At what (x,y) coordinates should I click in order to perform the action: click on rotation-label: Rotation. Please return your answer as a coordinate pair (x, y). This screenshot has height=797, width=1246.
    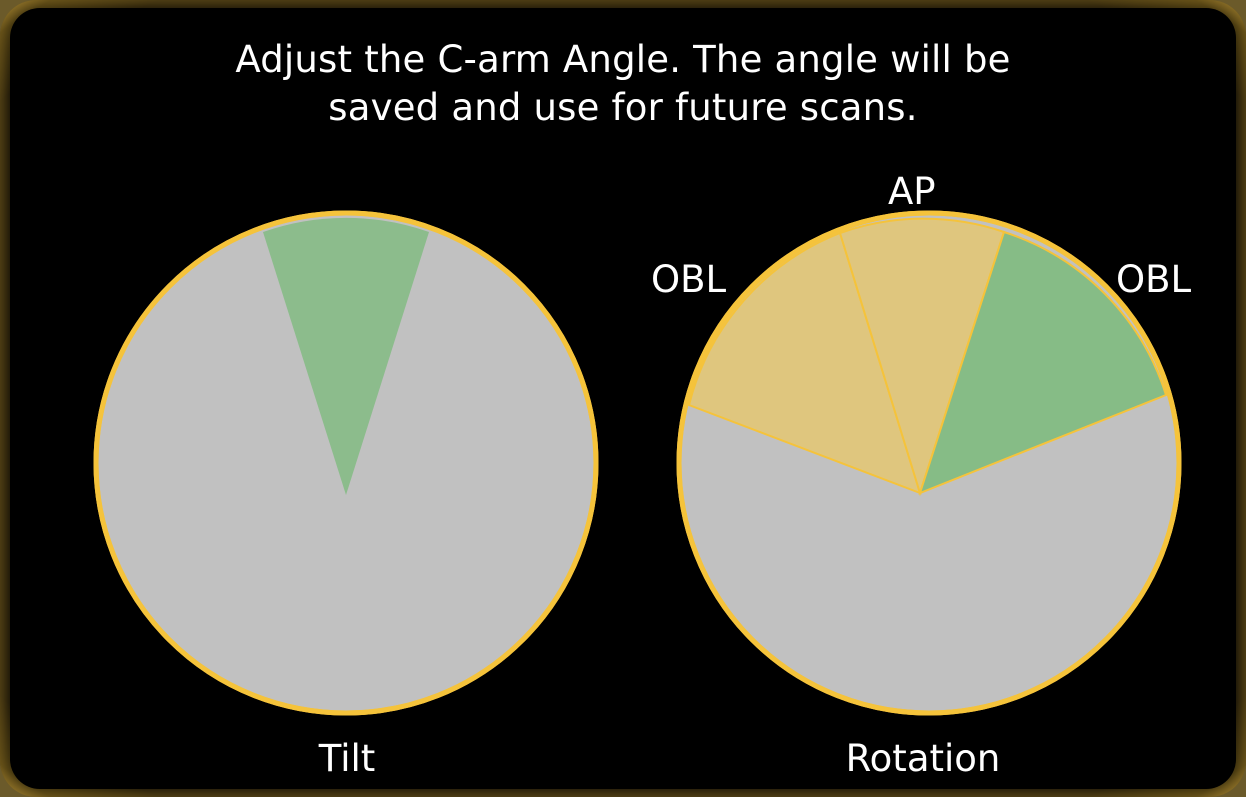
    Looking at the image, I should click on (923, 758).